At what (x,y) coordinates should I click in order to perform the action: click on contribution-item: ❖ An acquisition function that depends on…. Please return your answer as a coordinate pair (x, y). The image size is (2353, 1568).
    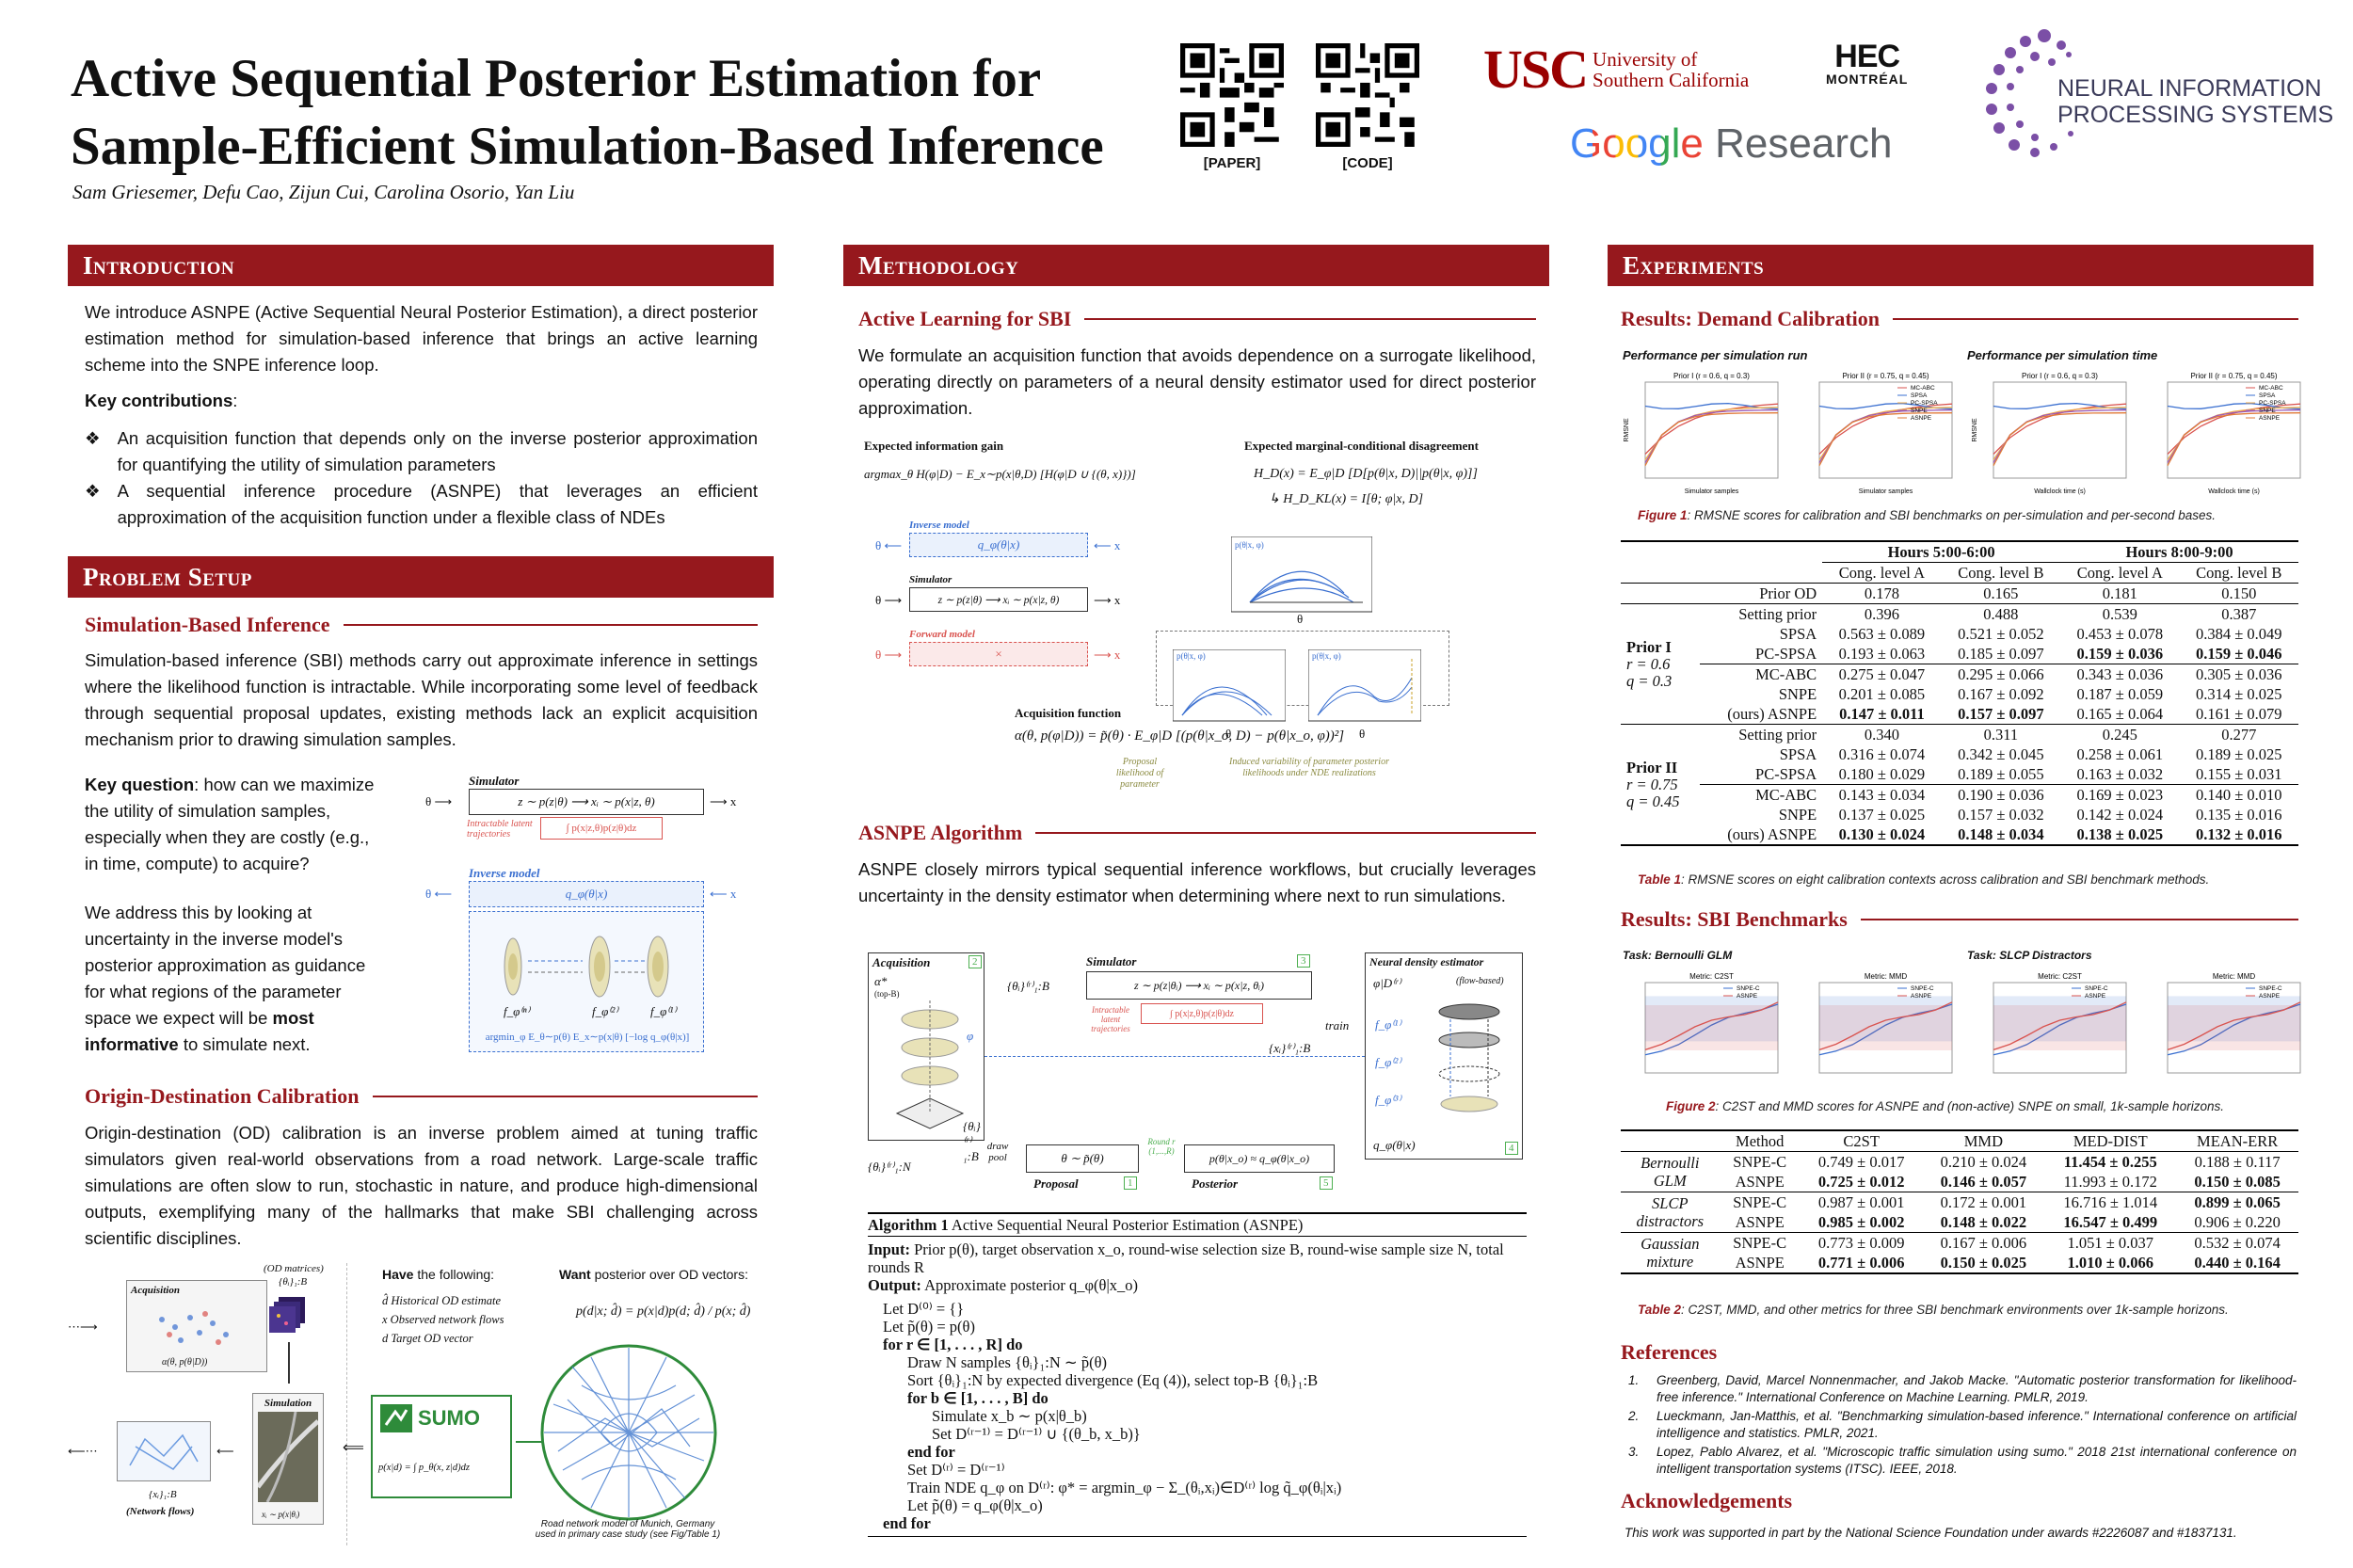
    Looking at the image, I should click on (422, 451).